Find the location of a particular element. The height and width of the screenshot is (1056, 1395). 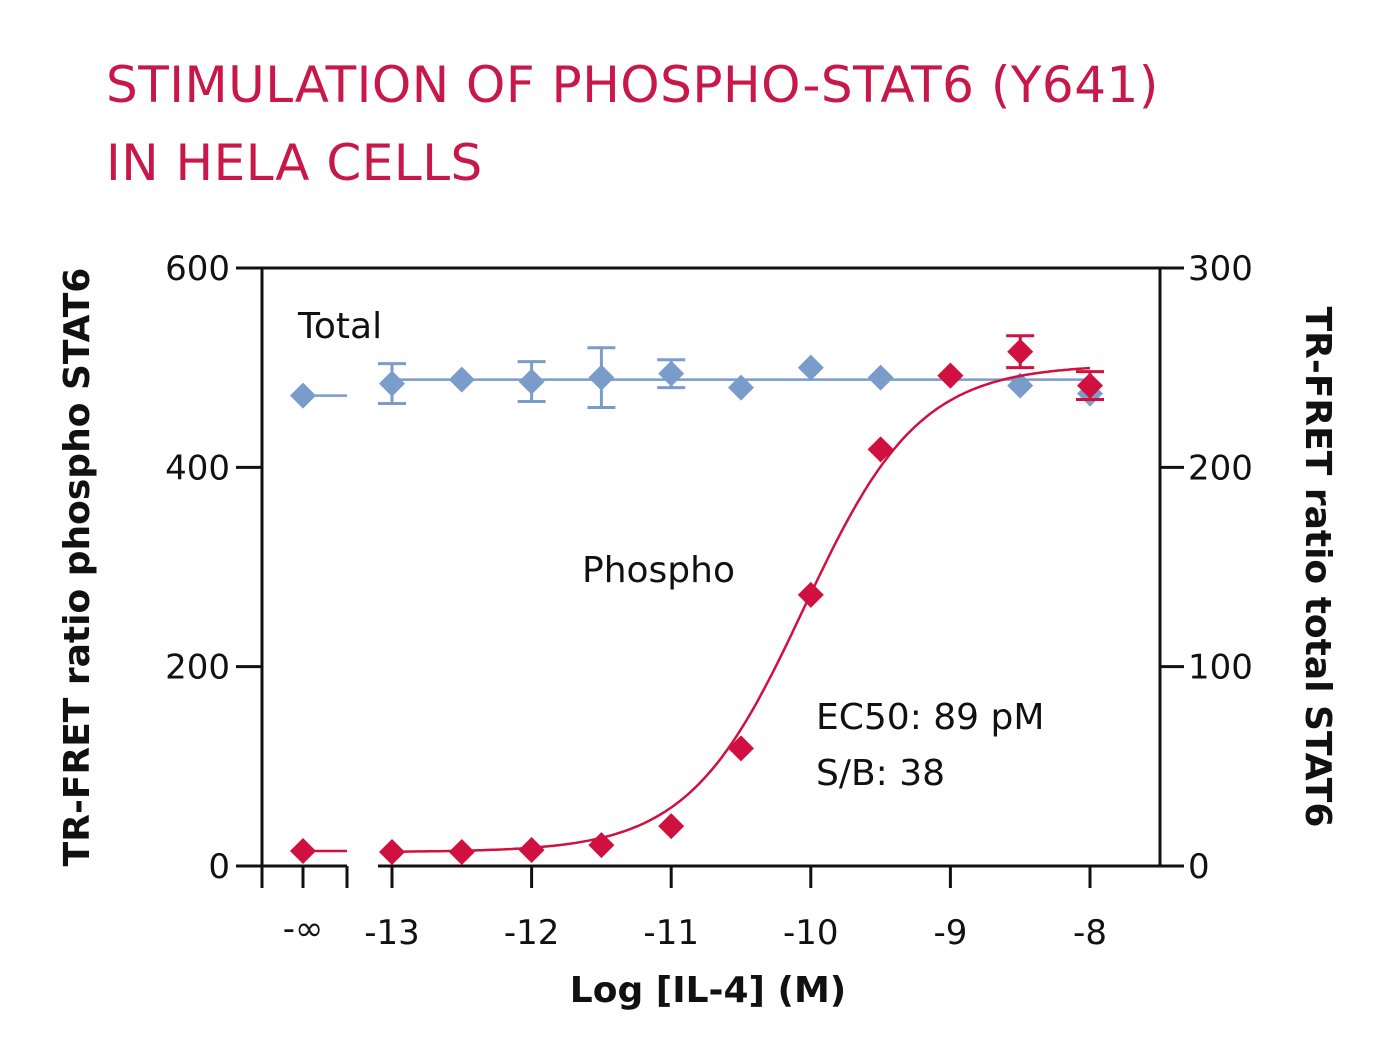

series-label-total: Total is located at coordinates (339, 326).